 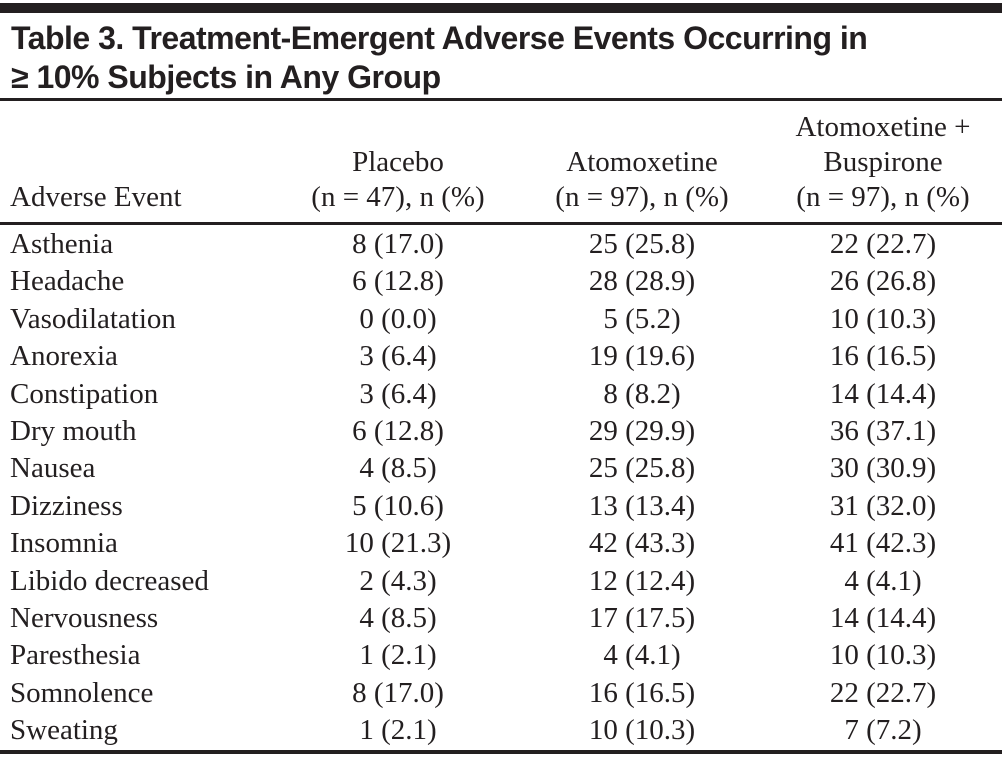 I want to click on table-row: Dizziness 5 (10.6) 13 (13.4) 31 (32.0), so click(x=504, y=506).